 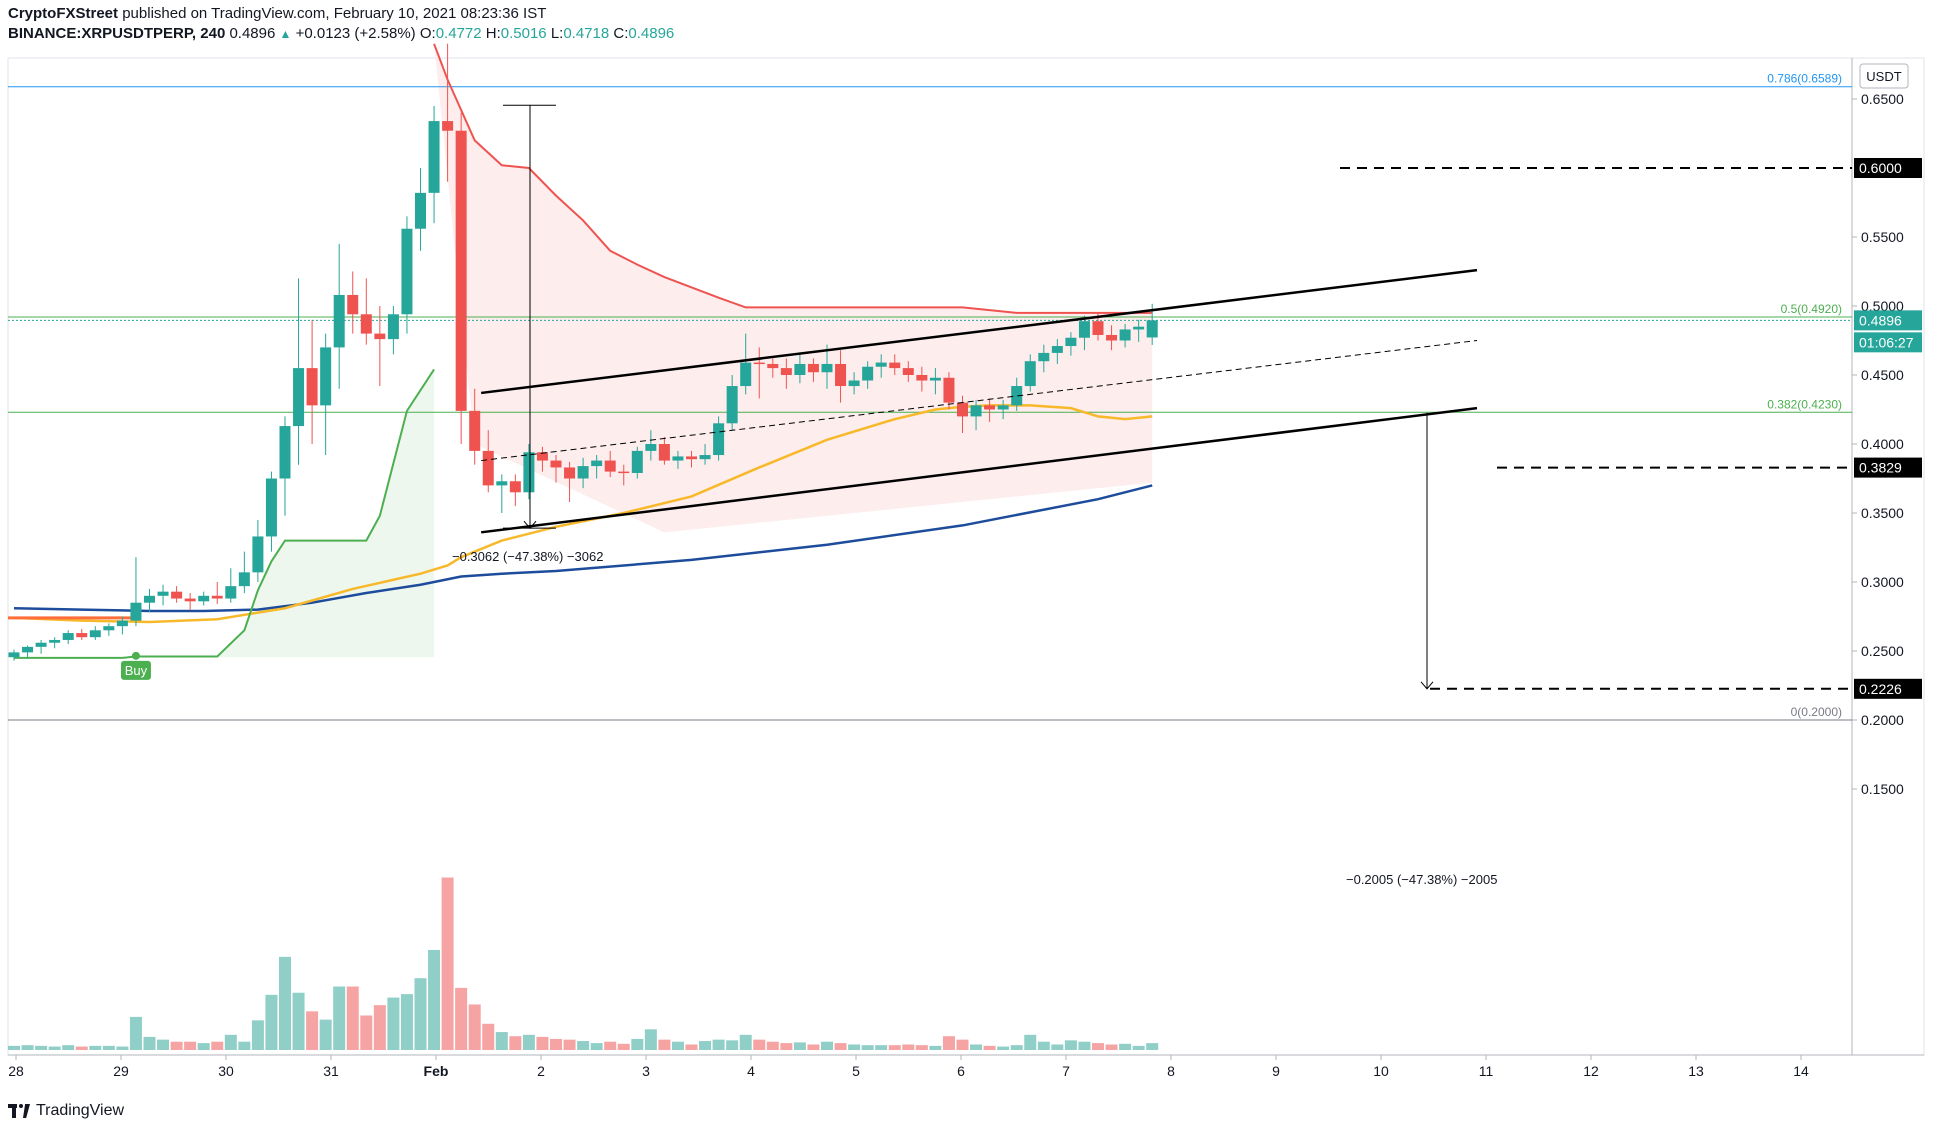 What do you see at coordinates (1884, 76) in the screenshot?
I see `currency-button` at bounding box center [1884, 76].